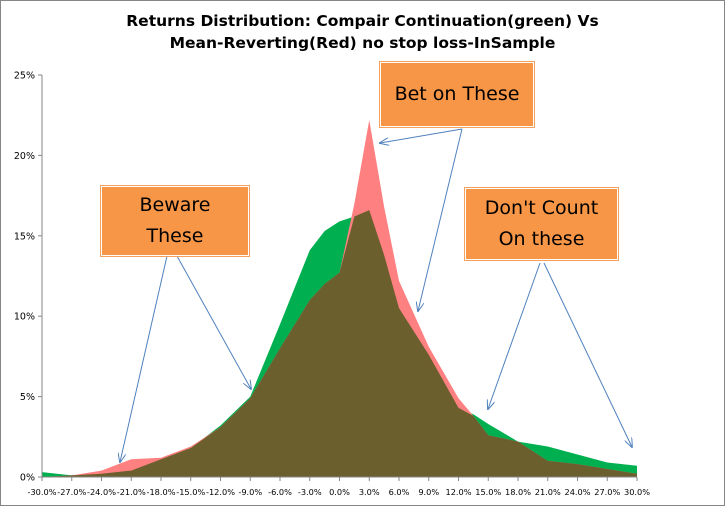 The width and height of the screenshot is (725, 506). I want to click on callout-bet-on-these: Bet on These, so click(457, 94).